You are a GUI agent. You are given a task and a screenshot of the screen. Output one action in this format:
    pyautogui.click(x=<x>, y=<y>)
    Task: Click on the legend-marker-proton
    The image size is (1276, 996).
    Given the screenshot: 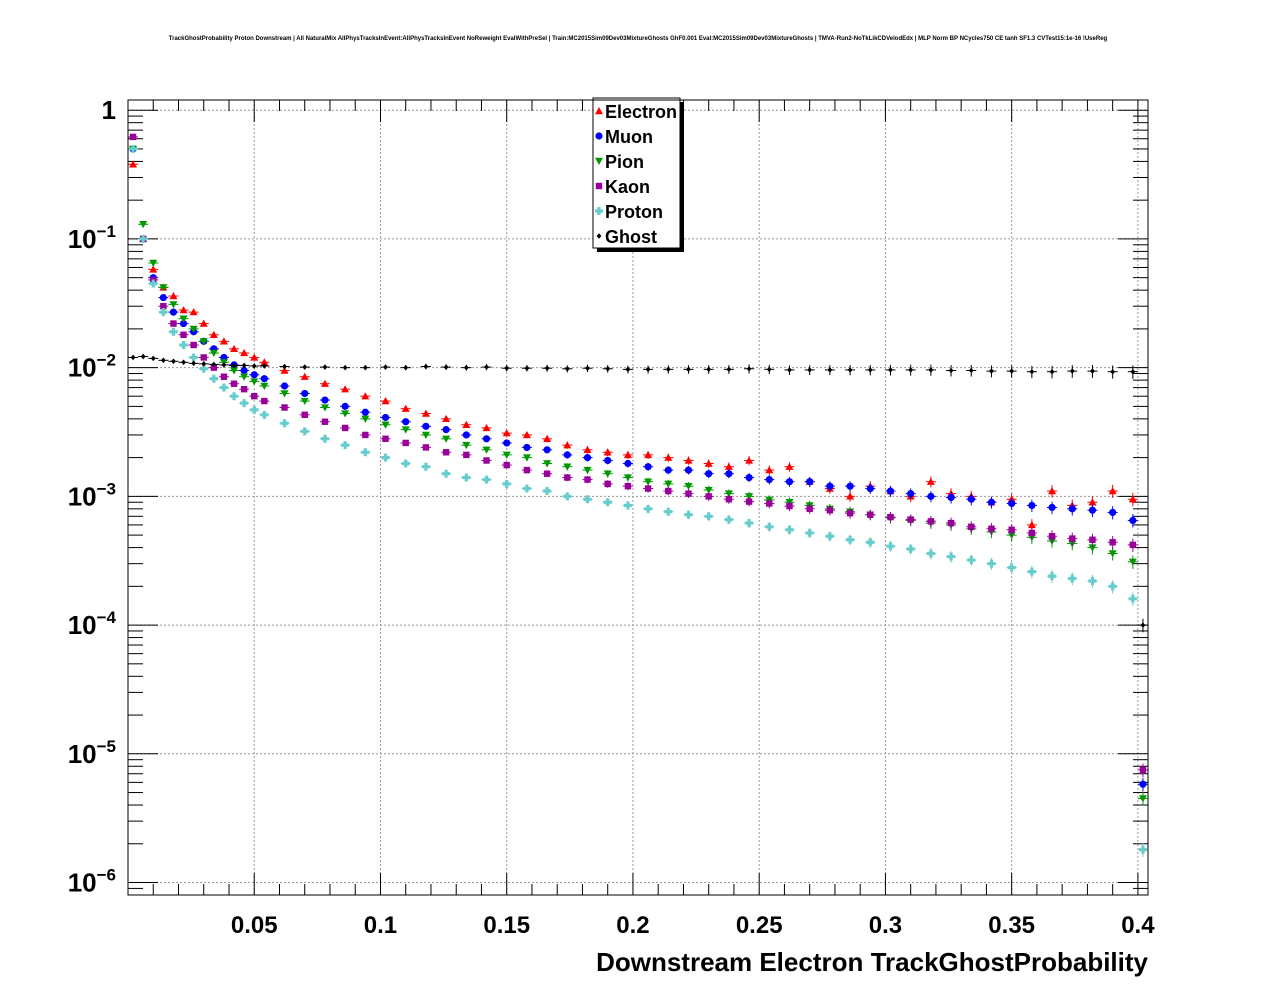 What is the action you would take?
    pyautogui.click(x=599, y=211)
    